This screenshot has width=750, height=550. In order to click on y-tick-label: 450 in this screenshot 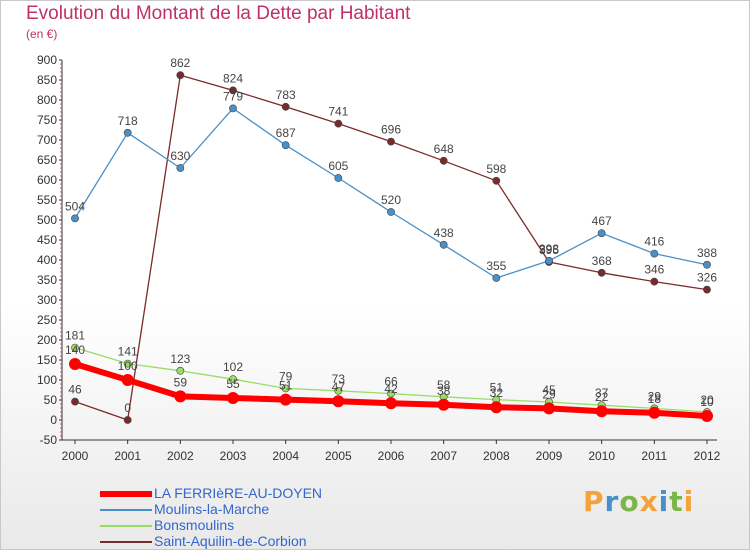, I will do `click(47, 240)`.